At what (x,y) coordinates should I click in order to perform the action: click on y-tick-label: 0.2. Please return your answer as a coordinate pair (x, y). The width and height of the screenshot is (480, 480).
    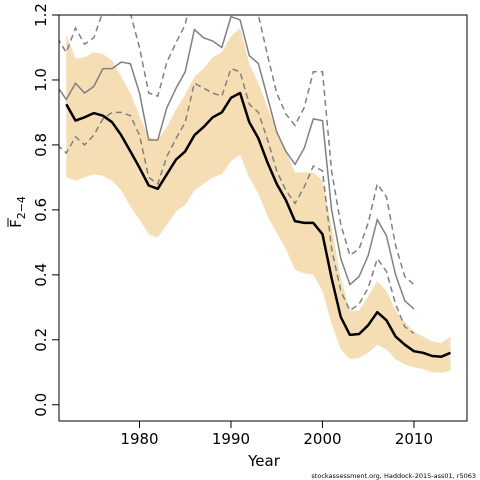
    Looking at the image, I should click on (41, 340).